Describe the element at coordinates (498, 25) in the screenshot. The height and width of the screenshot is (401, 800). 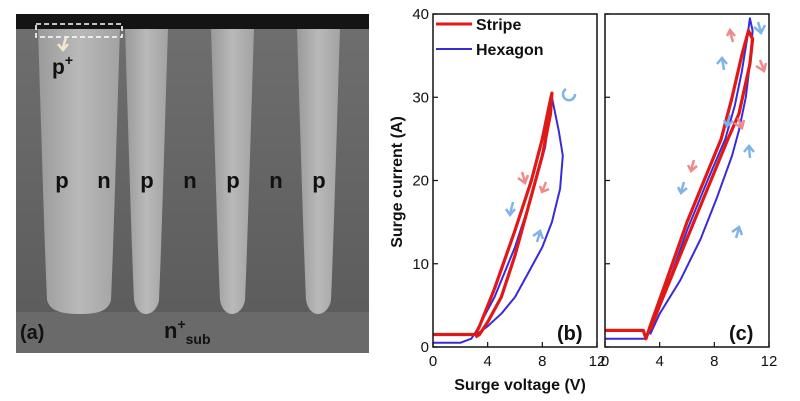
I see `legend-stripe-label: Stripe` at that location.